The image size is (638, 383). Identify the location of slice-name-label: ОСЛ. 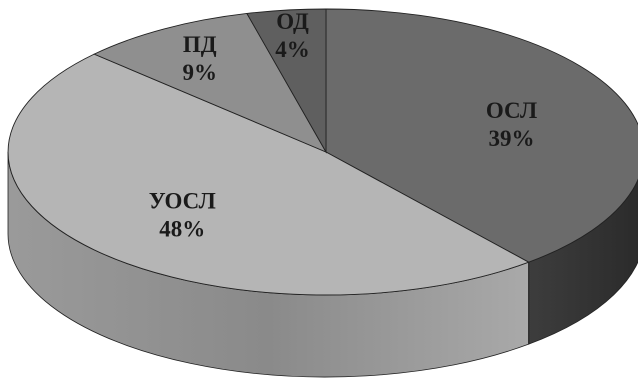
(511, 110).